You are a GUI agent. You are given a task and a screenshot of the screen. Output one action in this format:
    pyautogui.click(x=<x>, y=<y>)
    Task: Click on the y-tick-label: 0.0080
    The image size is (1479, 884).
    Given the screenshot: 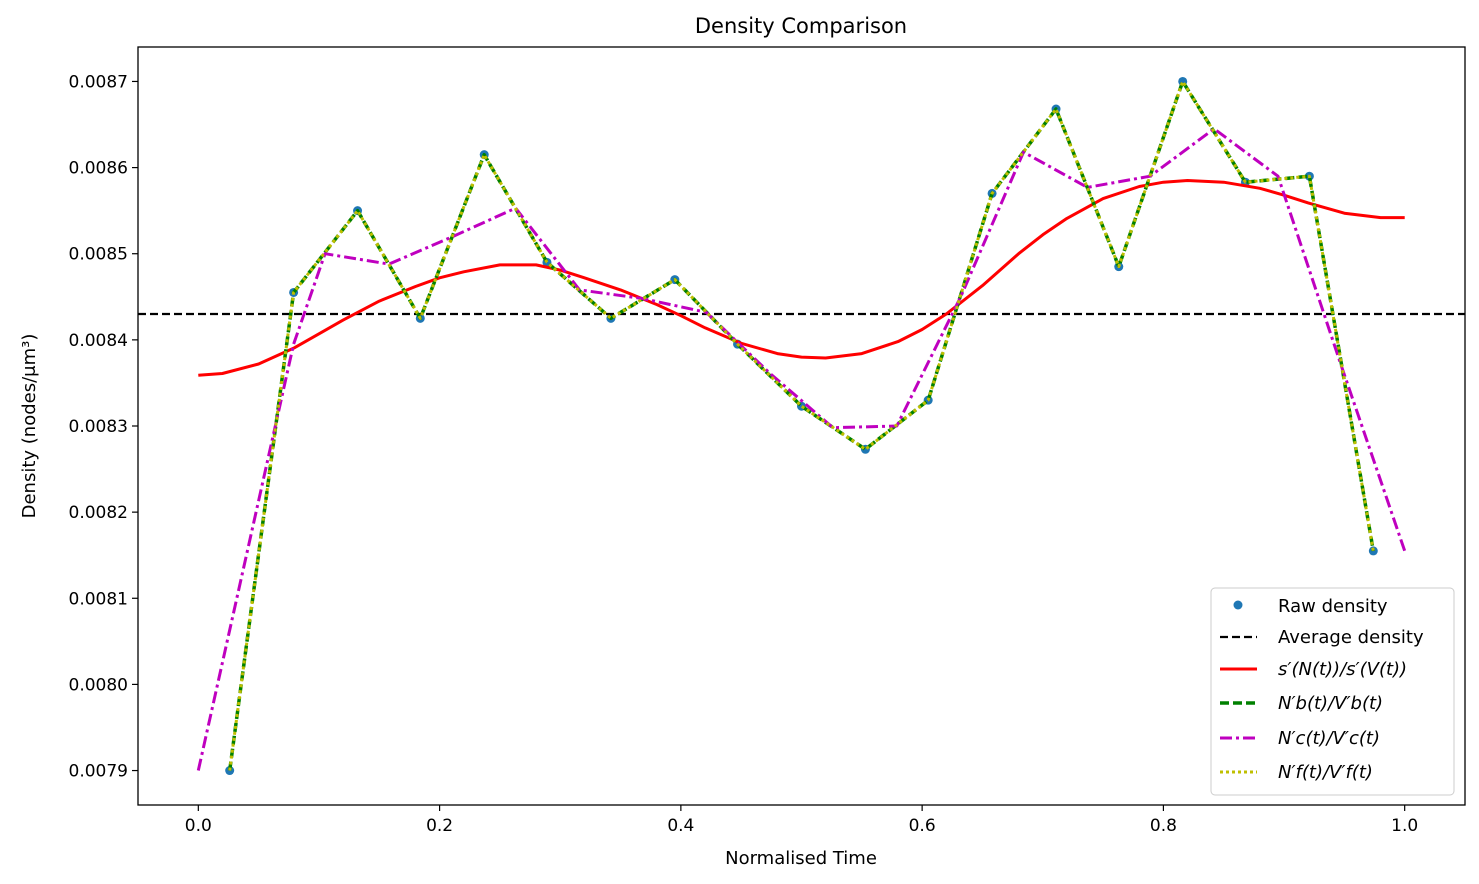 What is the action you would take?
    pyautogui.click(x=98, y=685)
    